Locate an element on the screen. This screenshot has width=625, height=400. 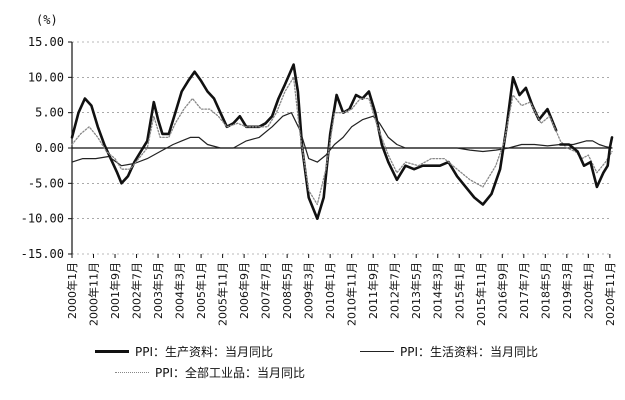
x-tick-label: 2004年3月 is located at coordinates (180, 290).